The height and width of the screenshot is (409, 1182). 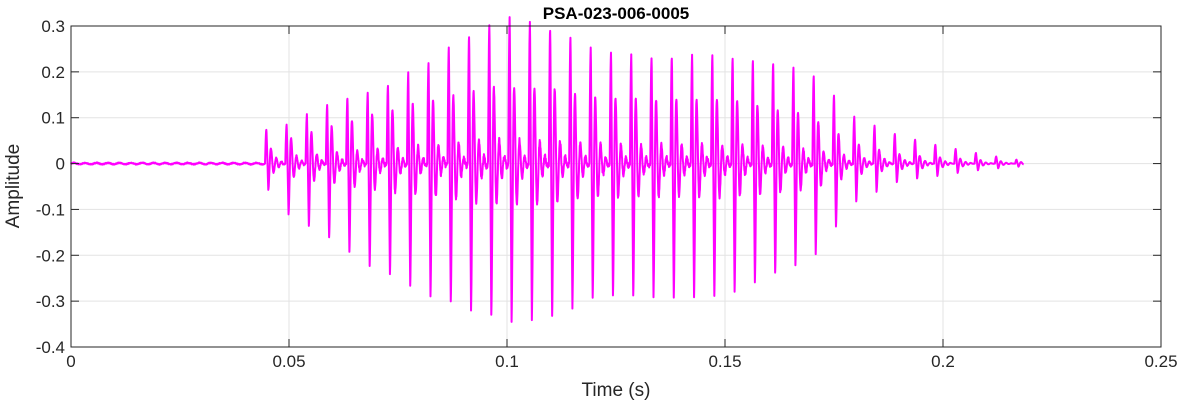 I want to click on y-tick-label: 0.3, so click(x=53, y=26).